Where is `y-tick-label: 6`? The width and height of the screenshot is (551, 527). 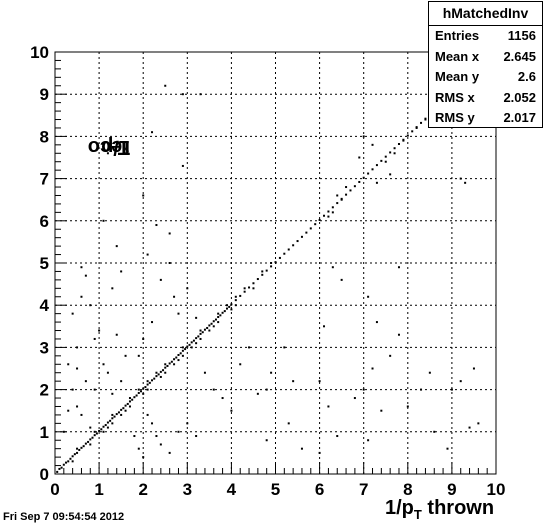 y-tick-label: 6 is located at coordinates (44, 221).